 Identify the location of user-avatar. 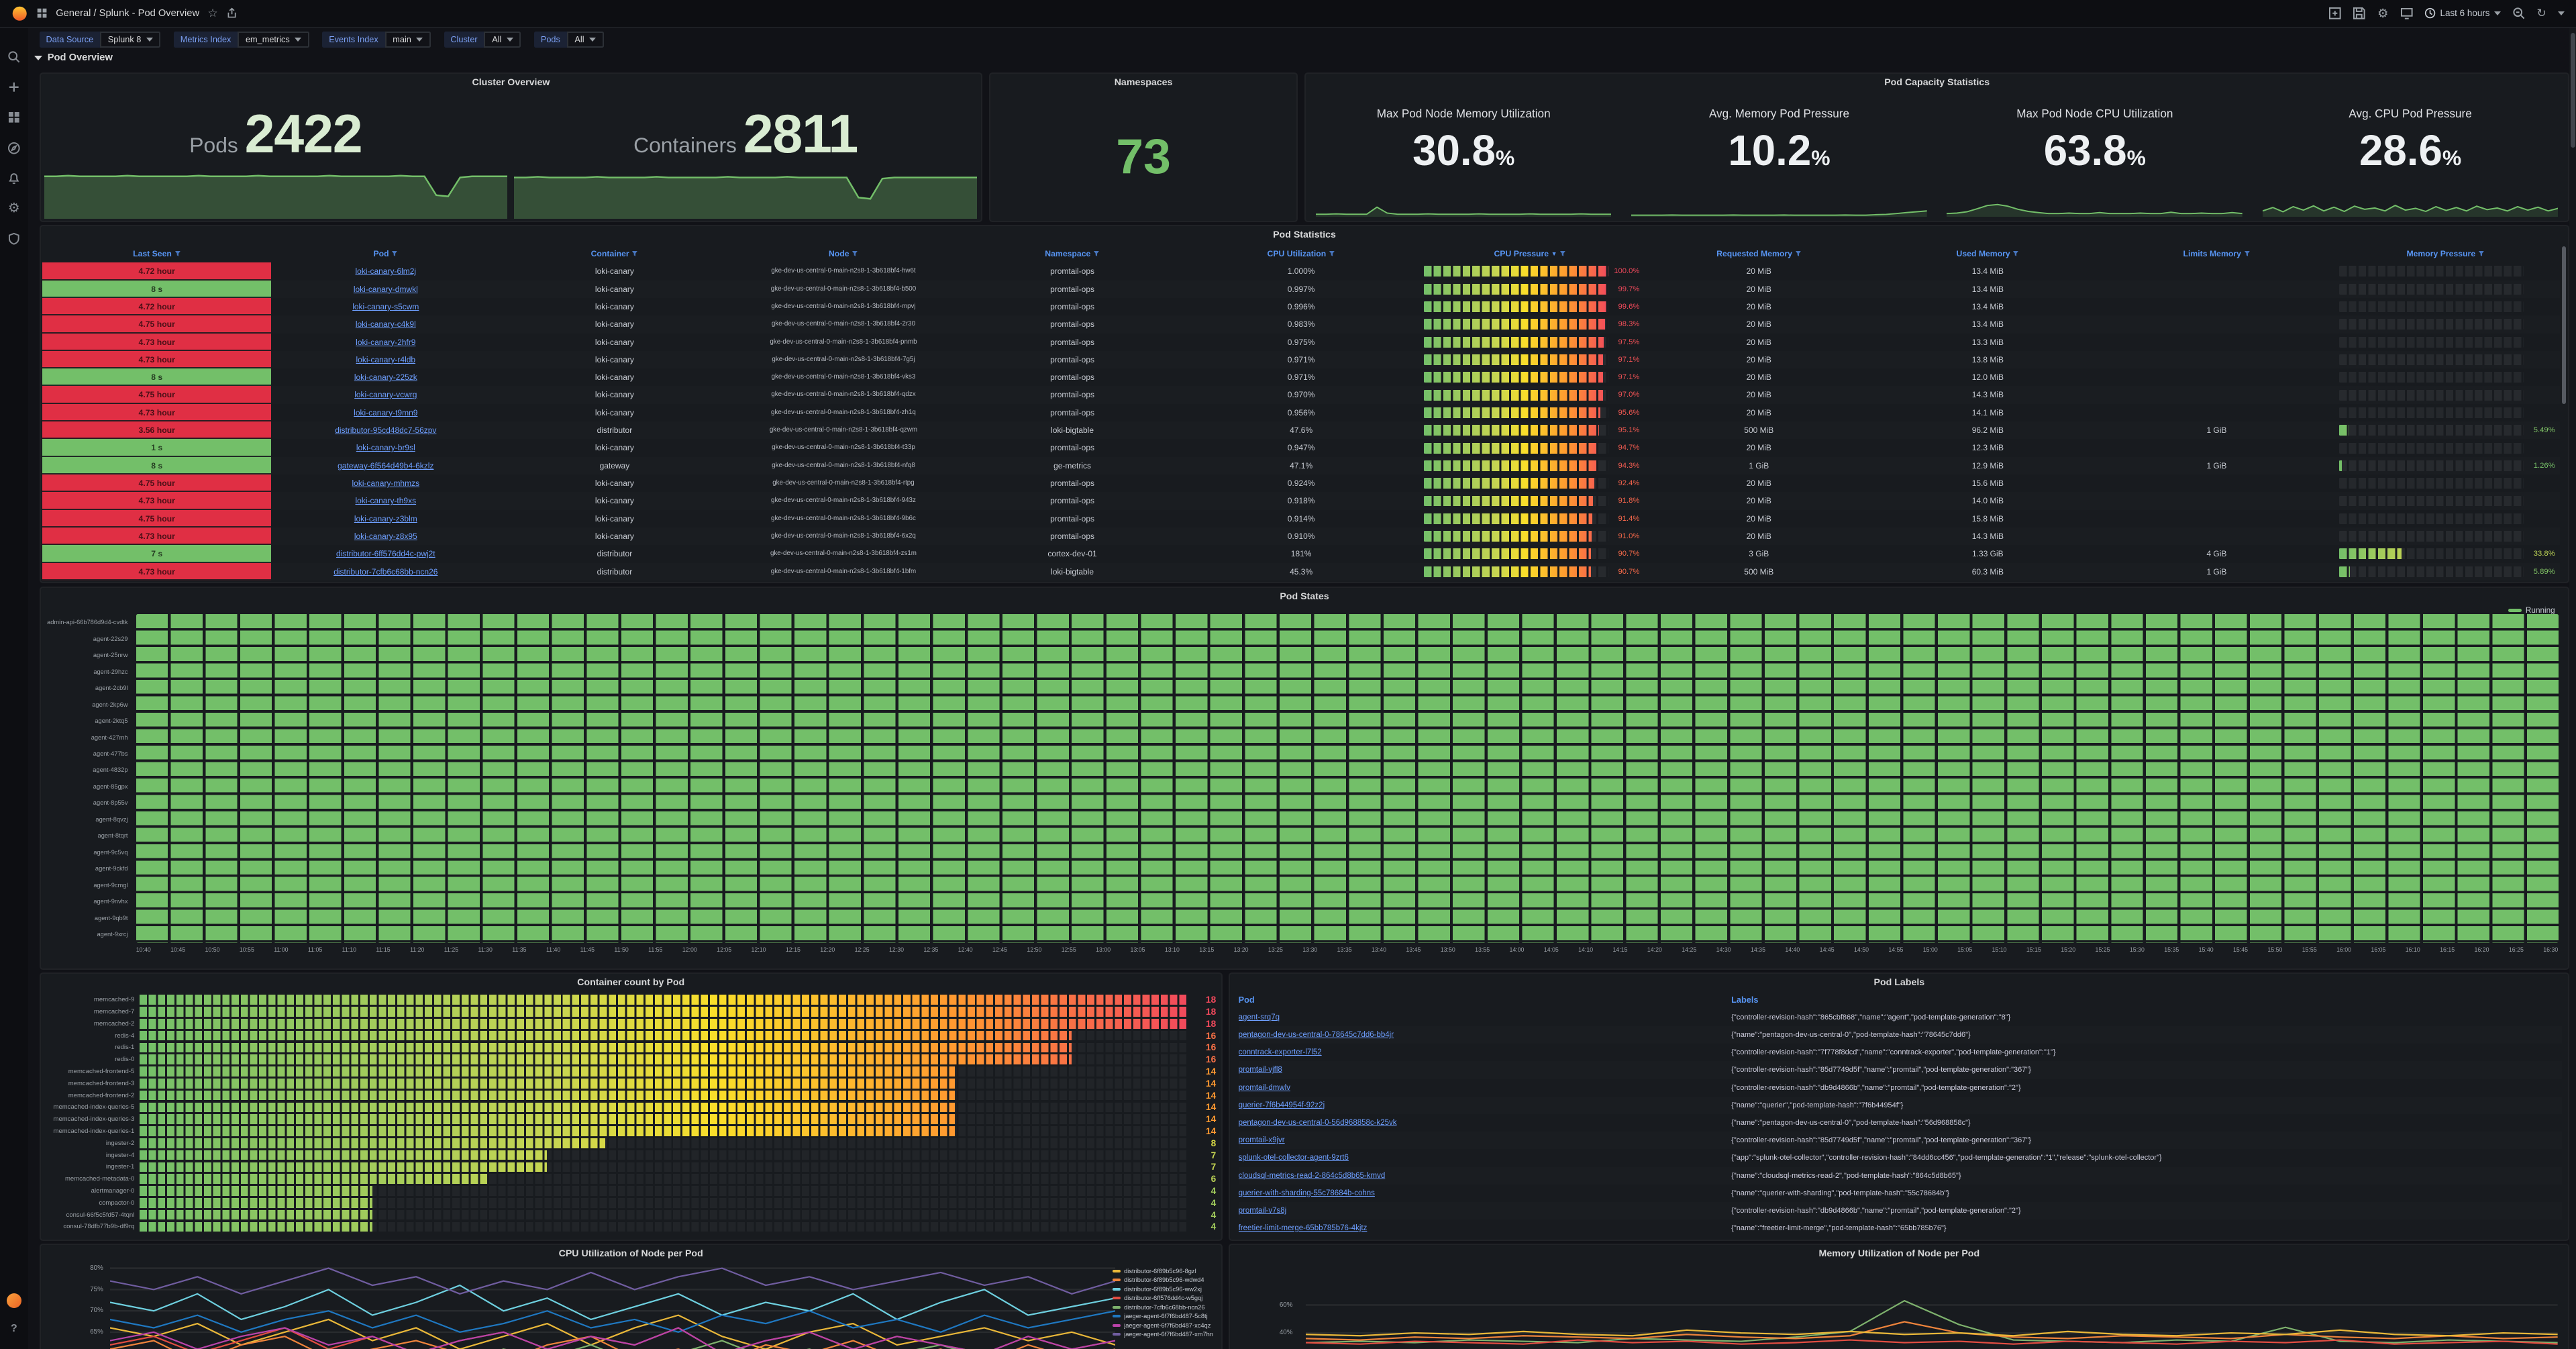
(13, 1300).